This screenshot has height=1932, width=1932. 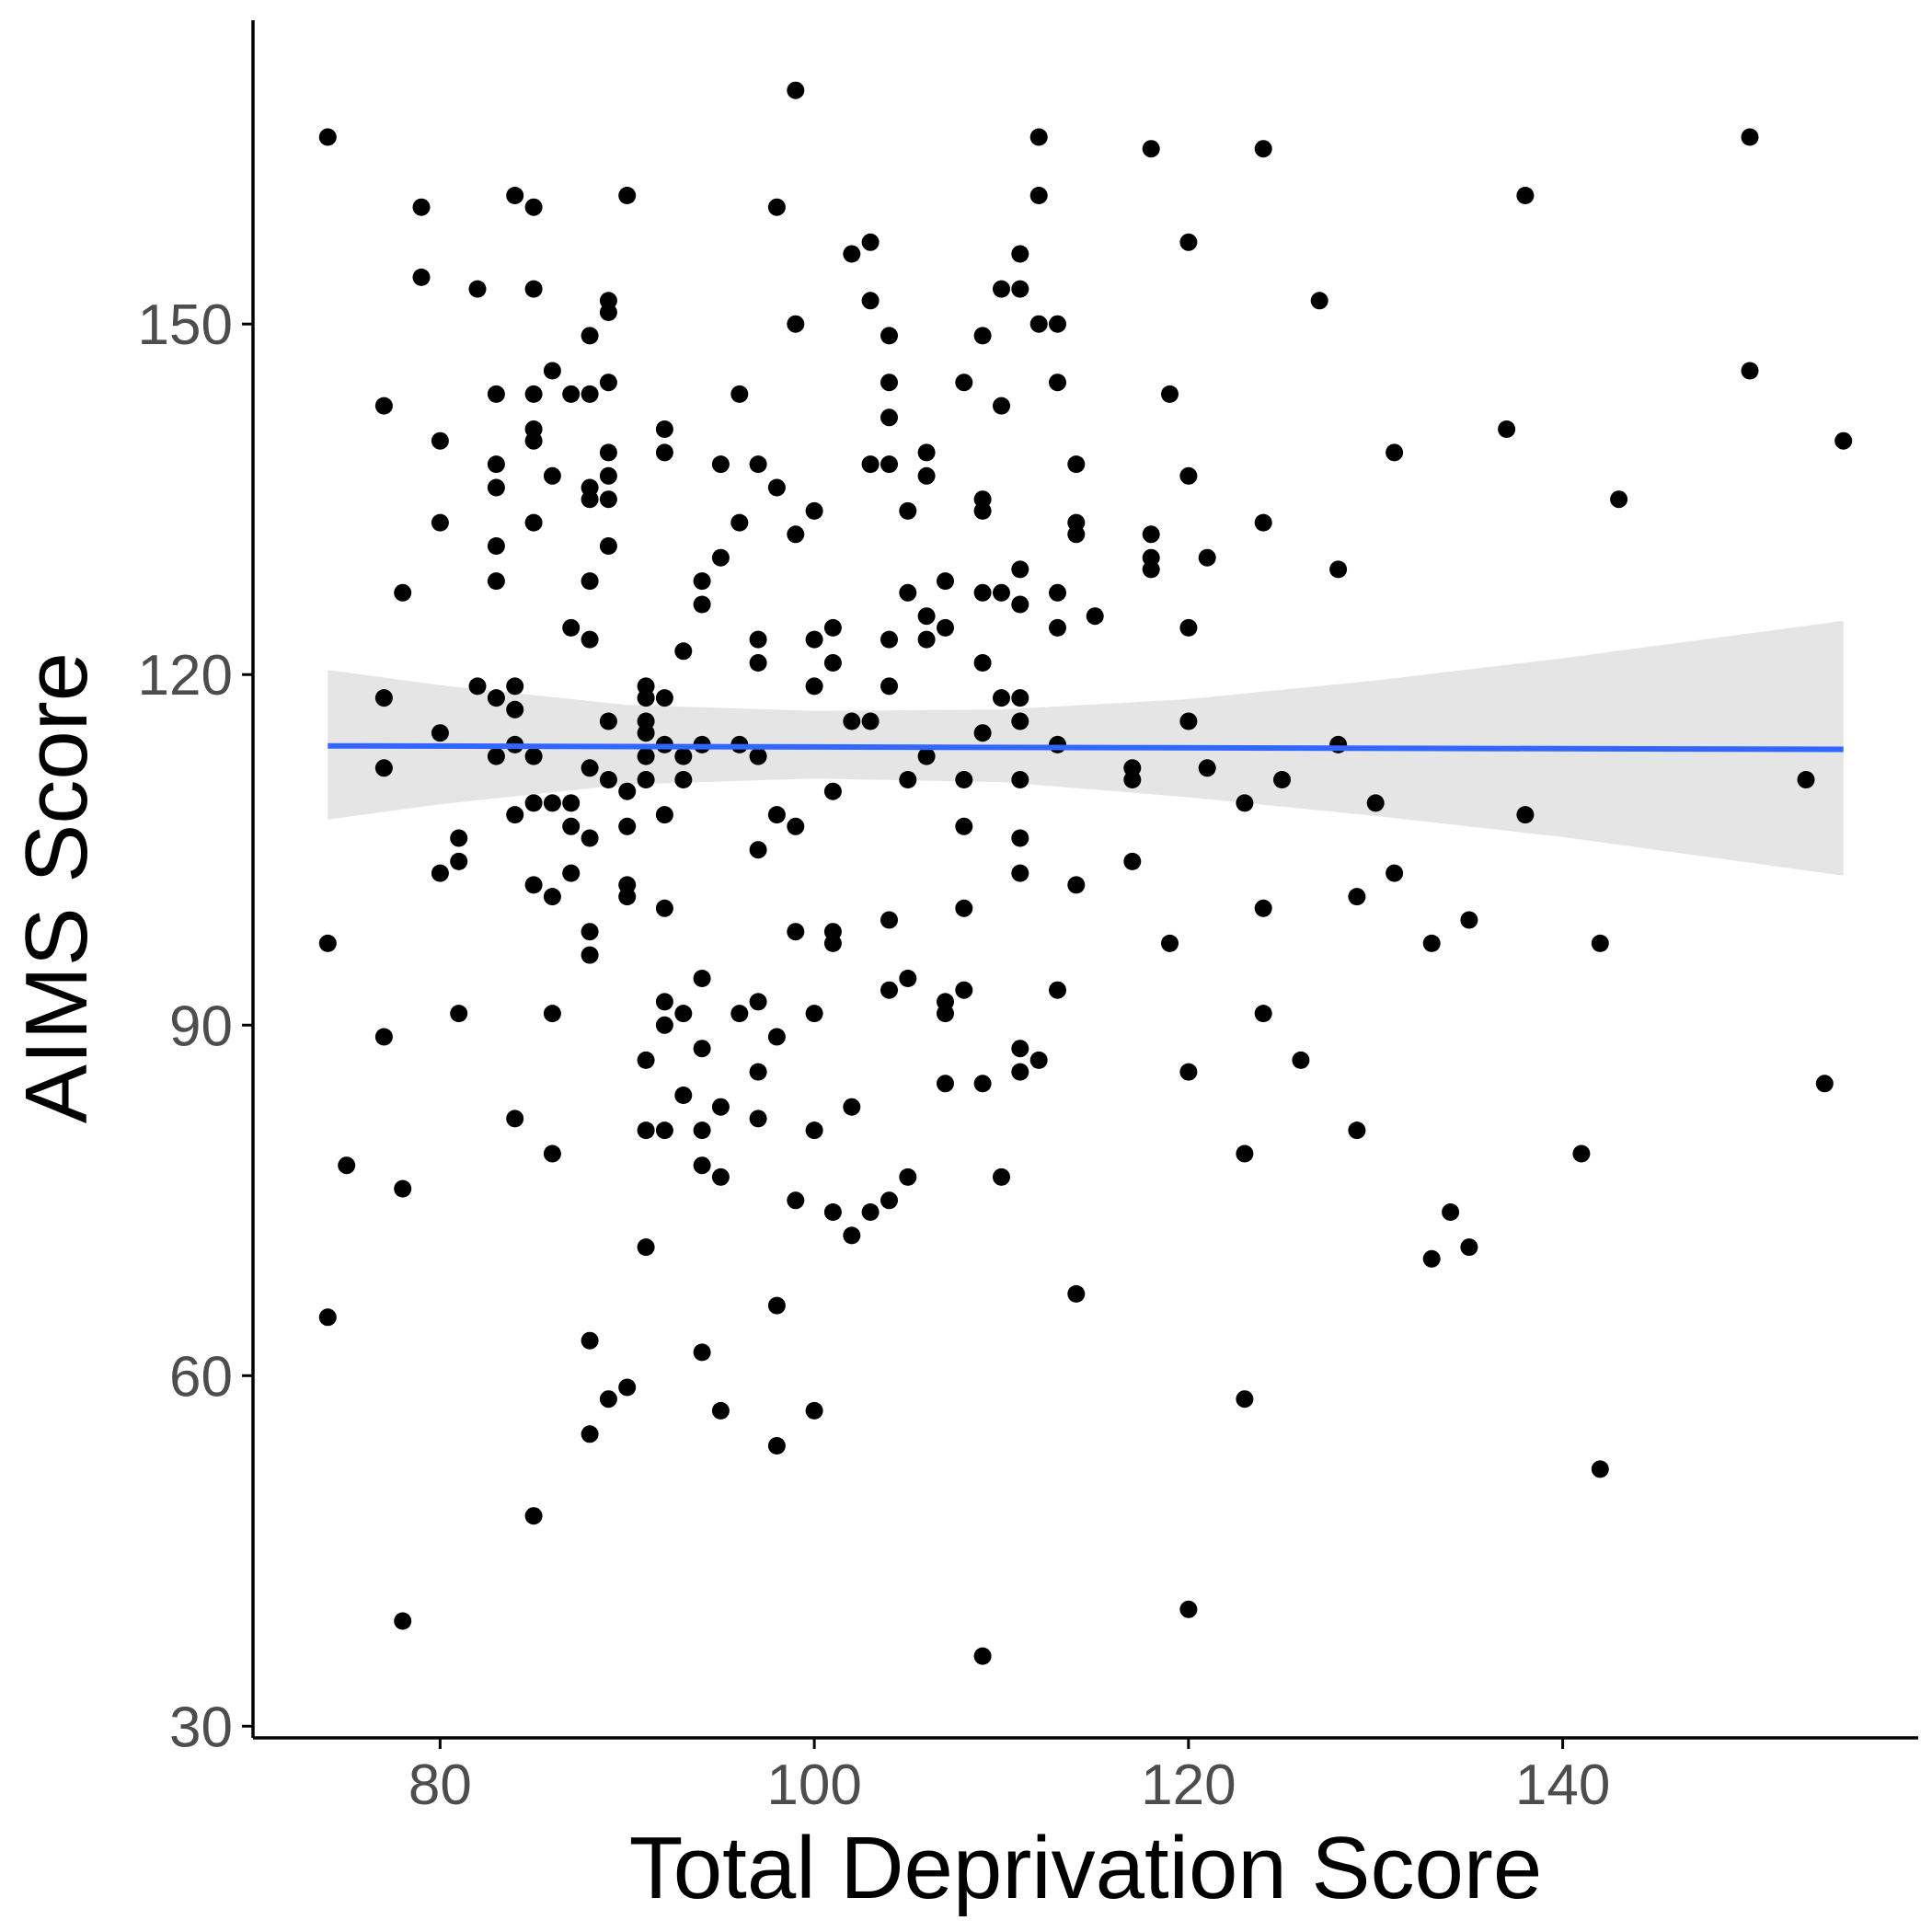 What do you see at coordinates (1009, 1777) in the screenshot?
I see `x-ticks: 80 100 120 140` at bounding box center [1009, 1777].